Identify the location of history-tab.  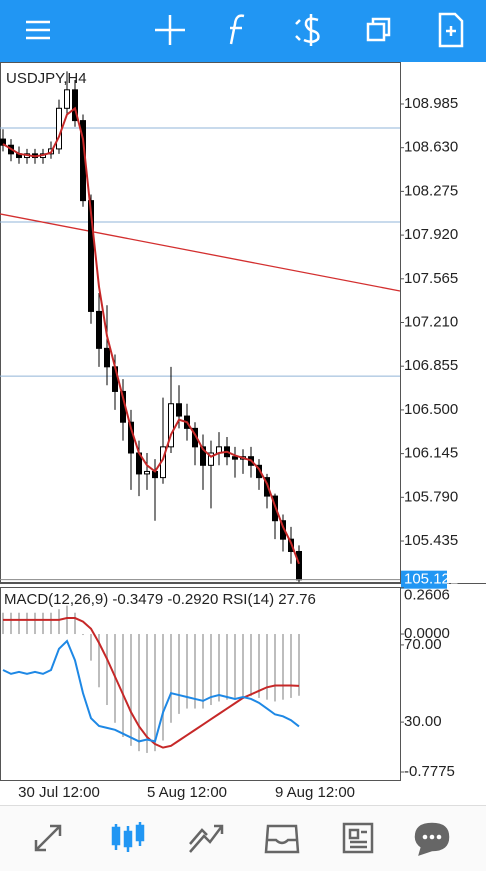
(282, 839).